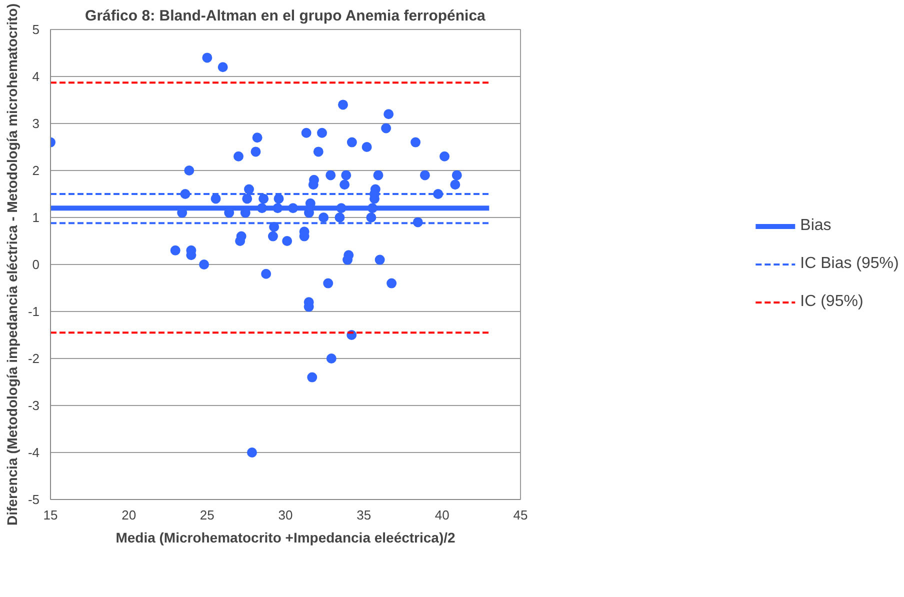 The height and width of the screenshot is (597, 904). Describe the element at coordinates (832, 302) in the screenshot. I see `legend-label: IC (95%)` at that location.